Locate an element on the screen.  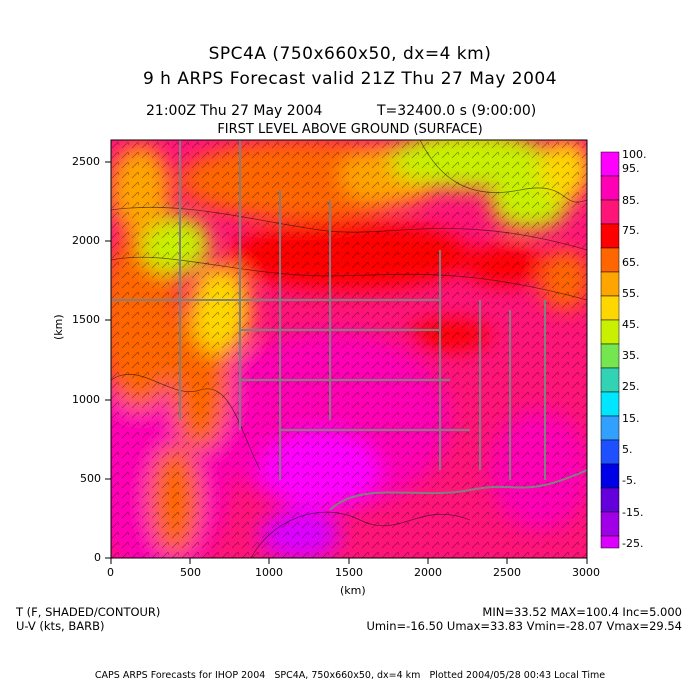
colorbar is located at coordinates (610, 350).